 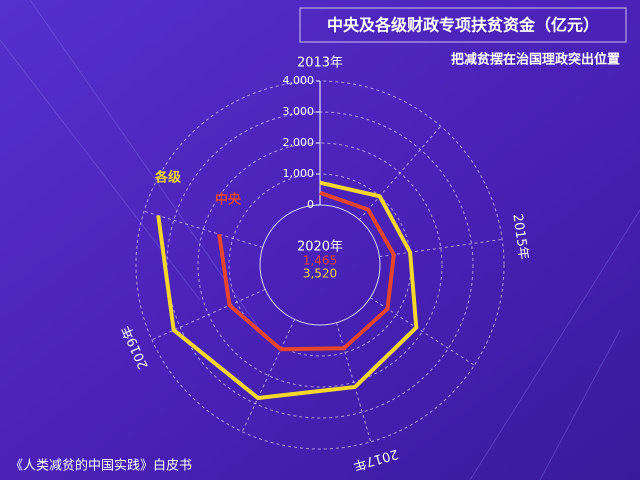 What do you see at coordinates (320, 247) in the screenshot?
I see `center-label: 2020年` at bounding box center [320, 247].